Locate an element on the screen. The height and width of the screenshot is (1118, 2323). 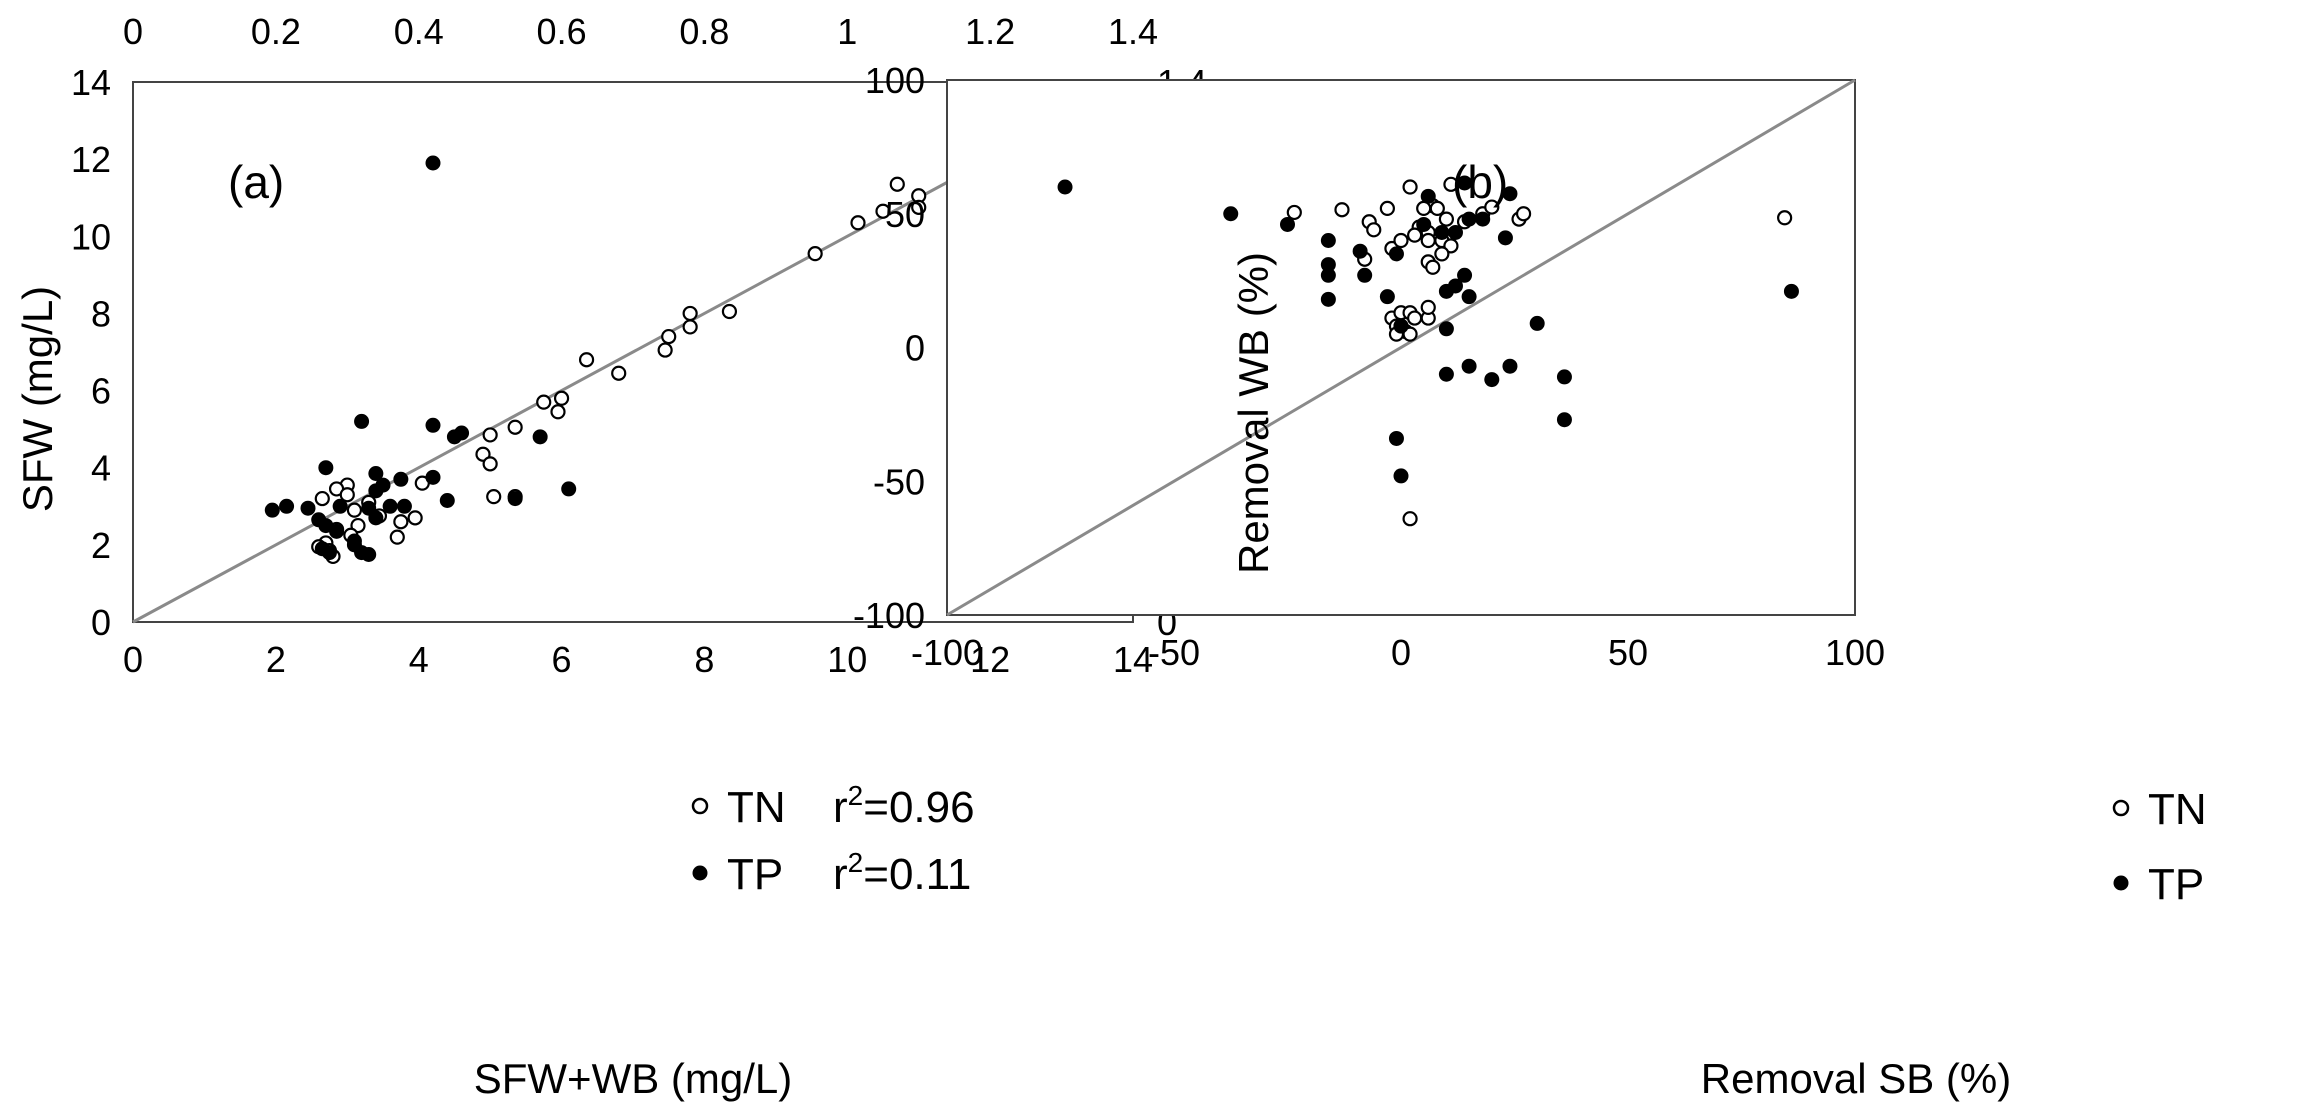
top-tick-label: 0.2 is located at coordinates (276, 31).